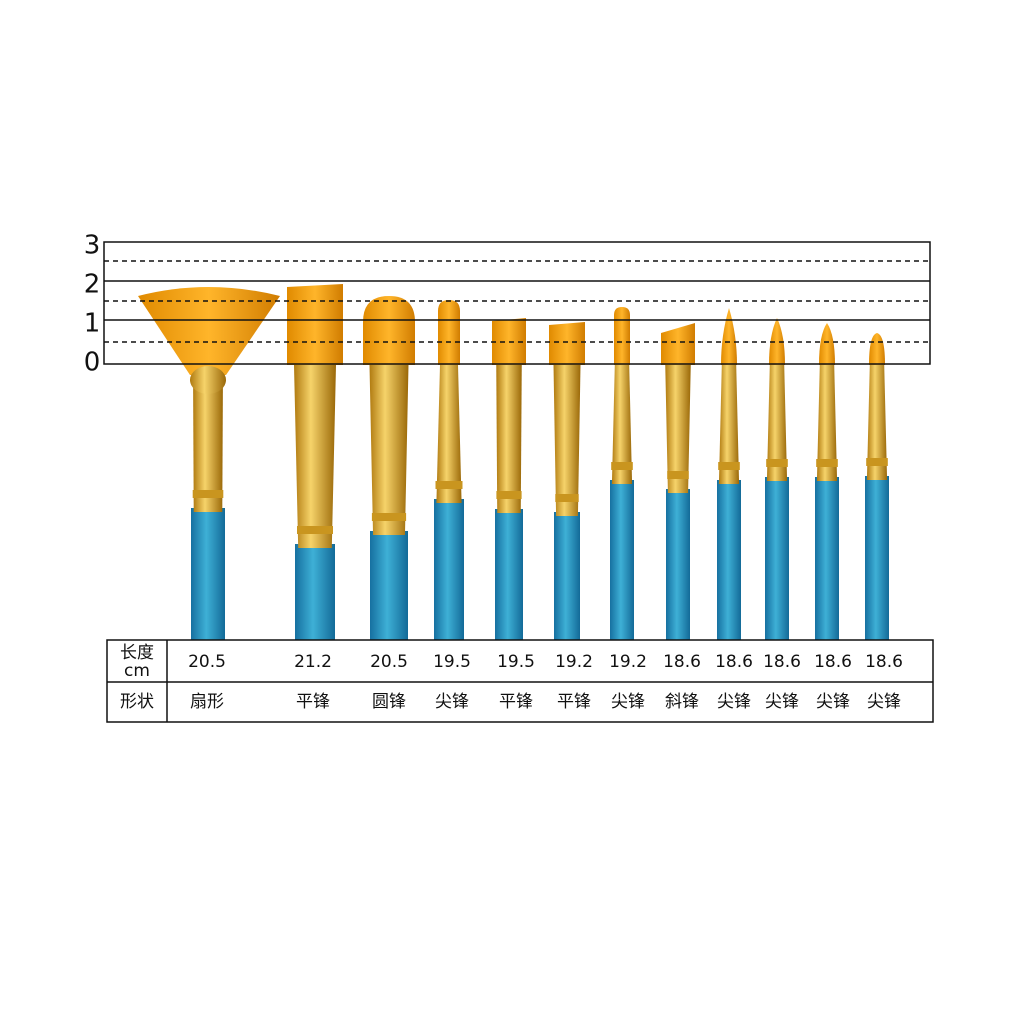 Image resolution: width=1024 pixels, height=1024 pixels. I want to click on ruler-label: 1, so click(92, 324).